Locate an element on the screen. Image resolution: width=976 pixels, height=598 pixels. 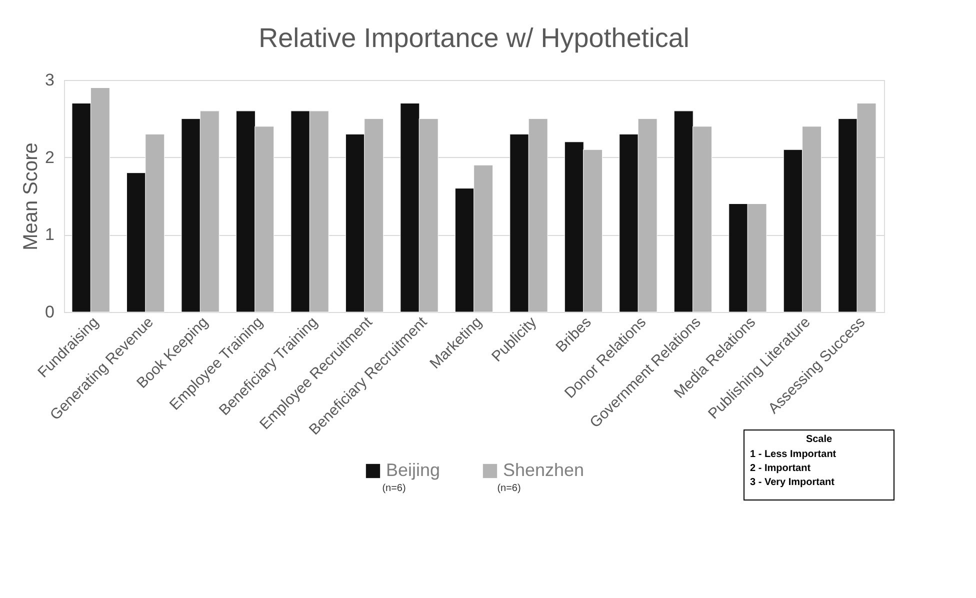
legend-label: Beijing is located at coordinates (413, 470).